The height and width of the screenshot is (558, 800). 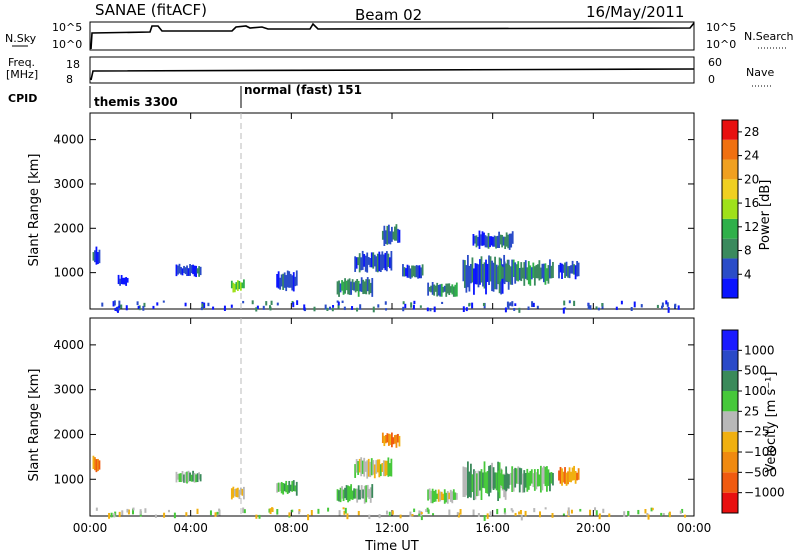 I want to click on cpid-label: CPID, so click(x=22, y=98).